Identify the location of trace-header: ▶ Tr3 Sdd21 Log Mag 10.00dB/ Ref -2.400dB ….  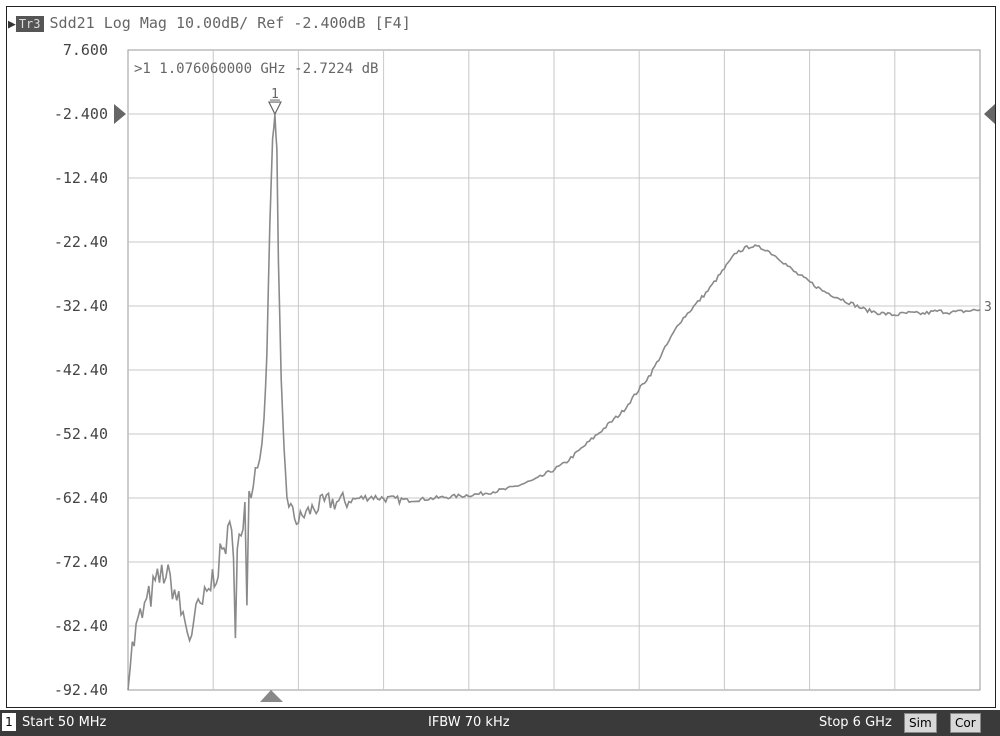
(209, 25).